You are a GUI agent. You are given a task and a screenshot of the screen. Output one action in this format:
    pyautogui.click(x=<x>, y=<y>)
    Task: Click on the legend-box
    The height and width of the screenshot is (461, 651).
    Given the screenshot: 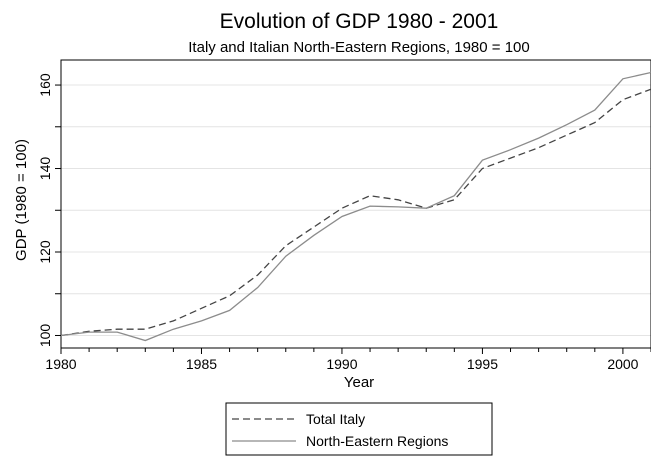 What is the action you would take?
    pyautogui.click(x=359, y=429)
    